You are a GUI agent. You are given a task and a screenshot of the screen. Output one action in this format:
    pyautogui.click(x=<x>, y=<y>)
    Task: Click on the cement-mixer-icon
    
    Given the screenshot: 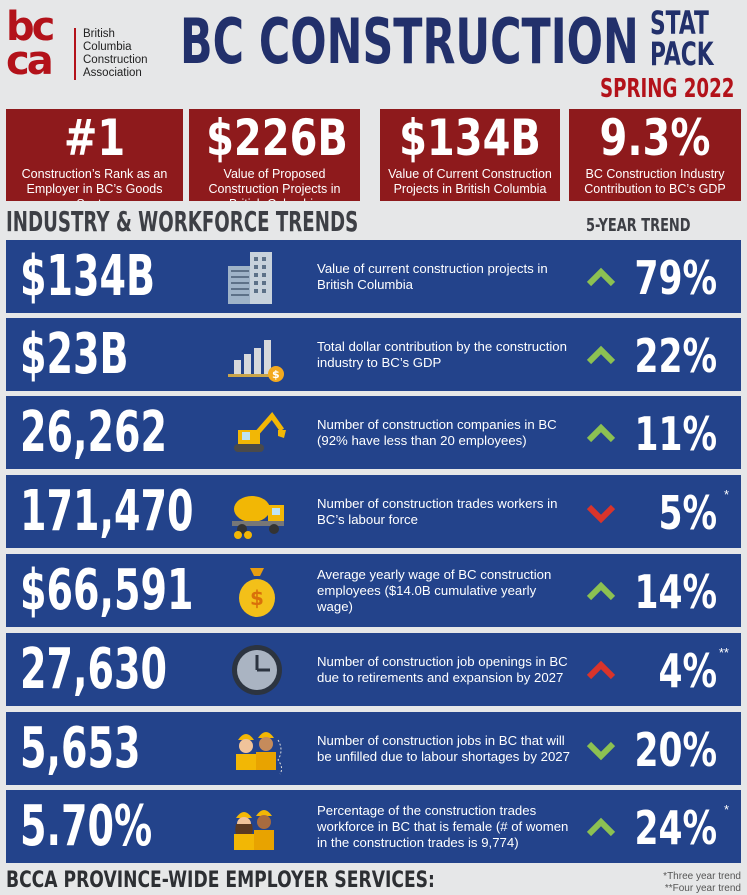 What is the action you would take?
    pyautogui.click(x=256, y=512)
    